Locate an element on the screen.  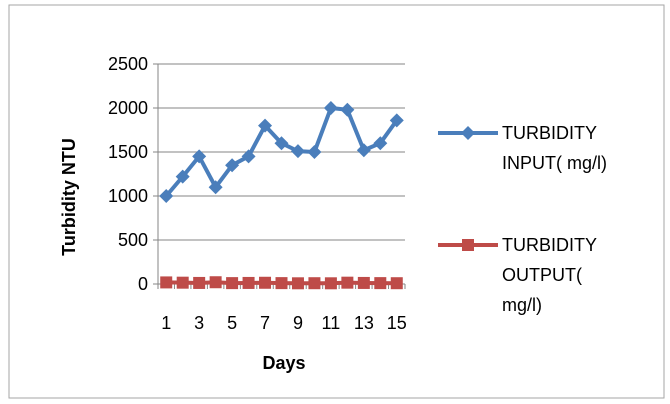
x-axis-title: Days is located at coordinates (283, 363).